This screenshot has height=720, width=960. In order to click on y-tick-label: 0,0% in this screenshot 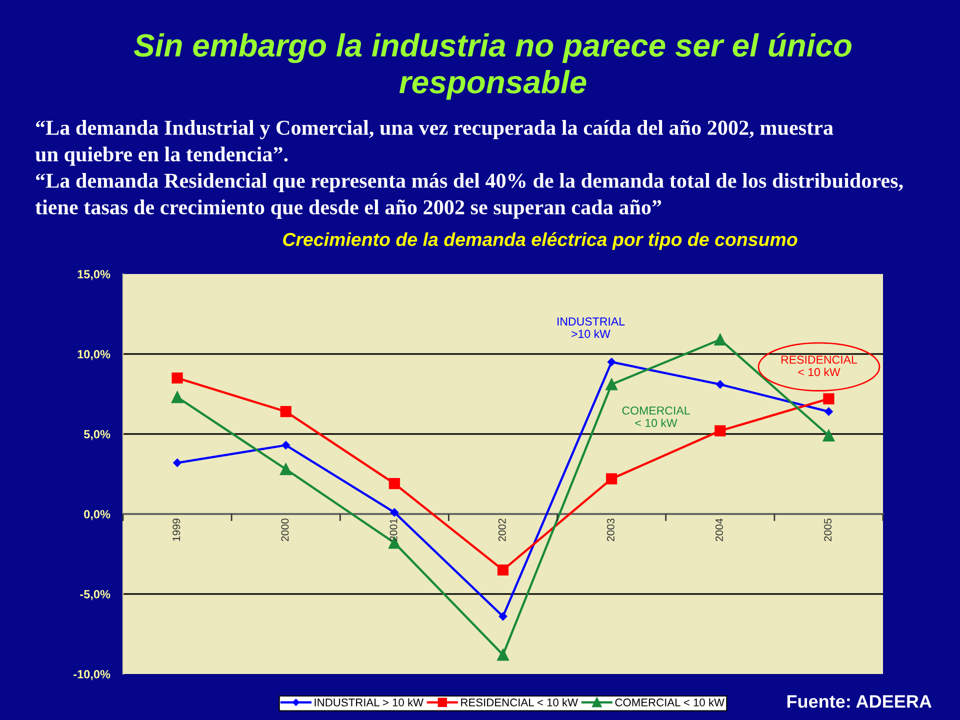, I will do `click(97, 515)`.